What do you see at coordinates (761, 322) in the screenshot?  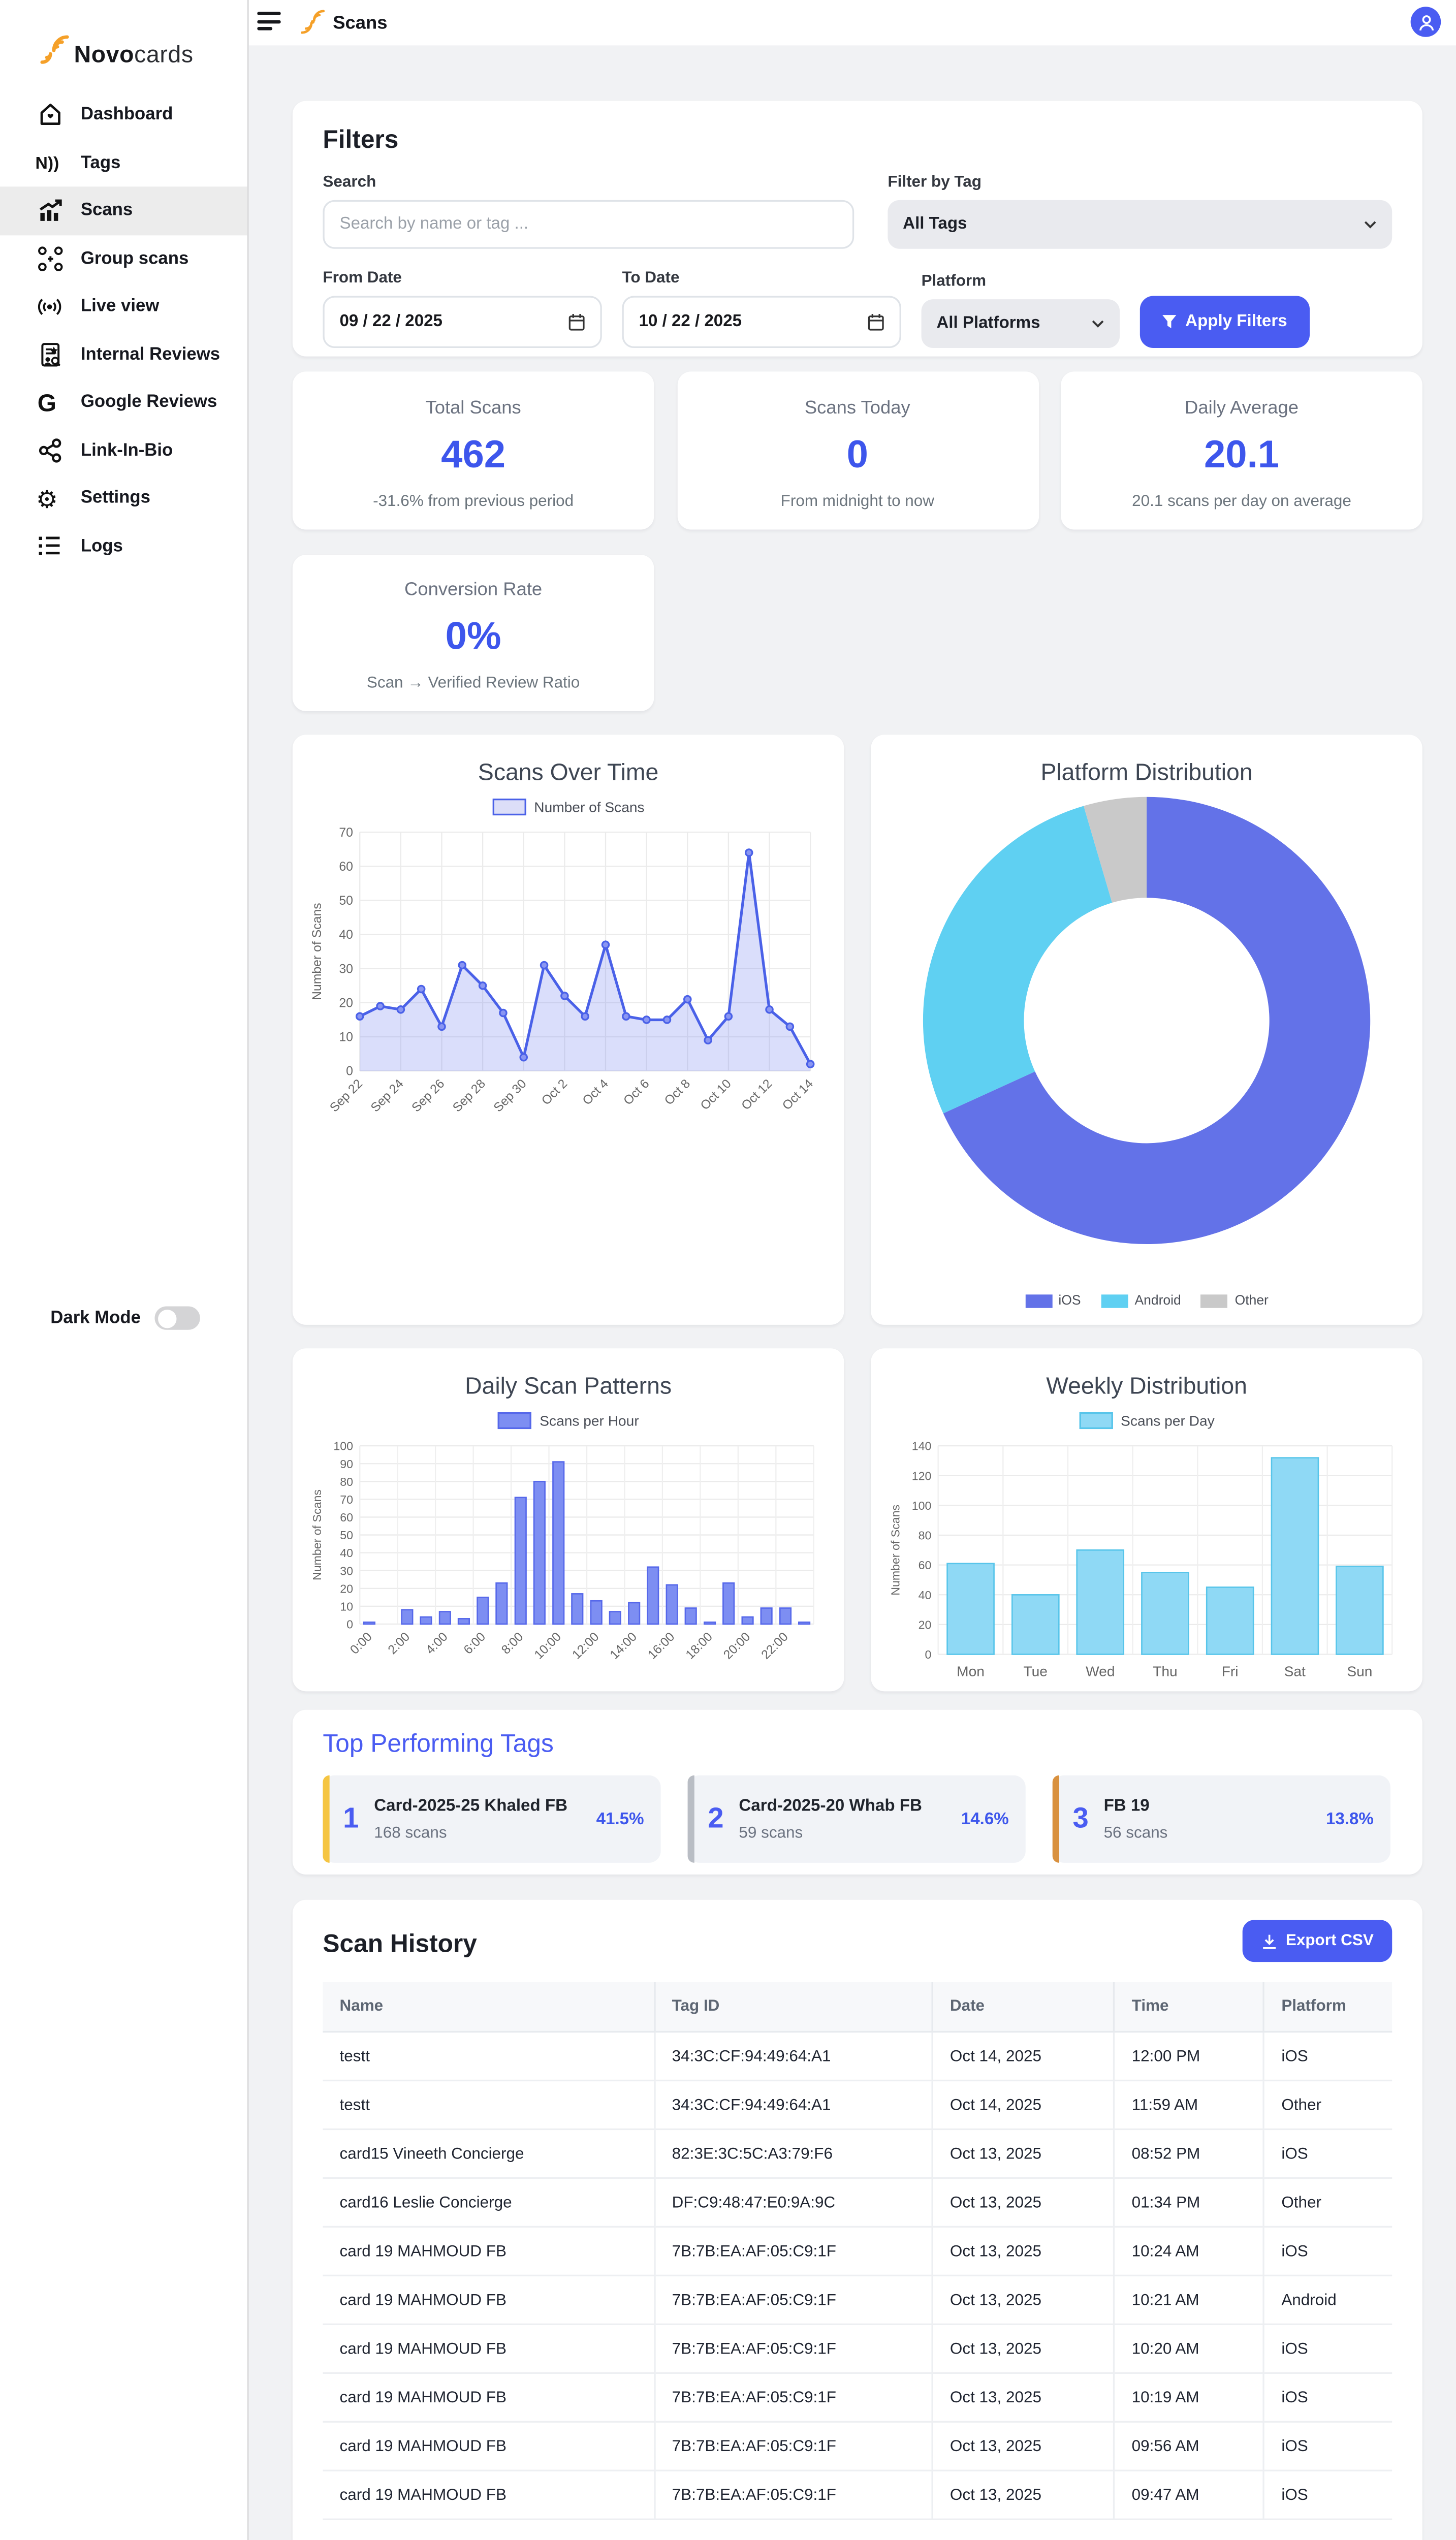 I see `to-date-input: 10 / 22 / 2025` at bounding box center [761, 322].